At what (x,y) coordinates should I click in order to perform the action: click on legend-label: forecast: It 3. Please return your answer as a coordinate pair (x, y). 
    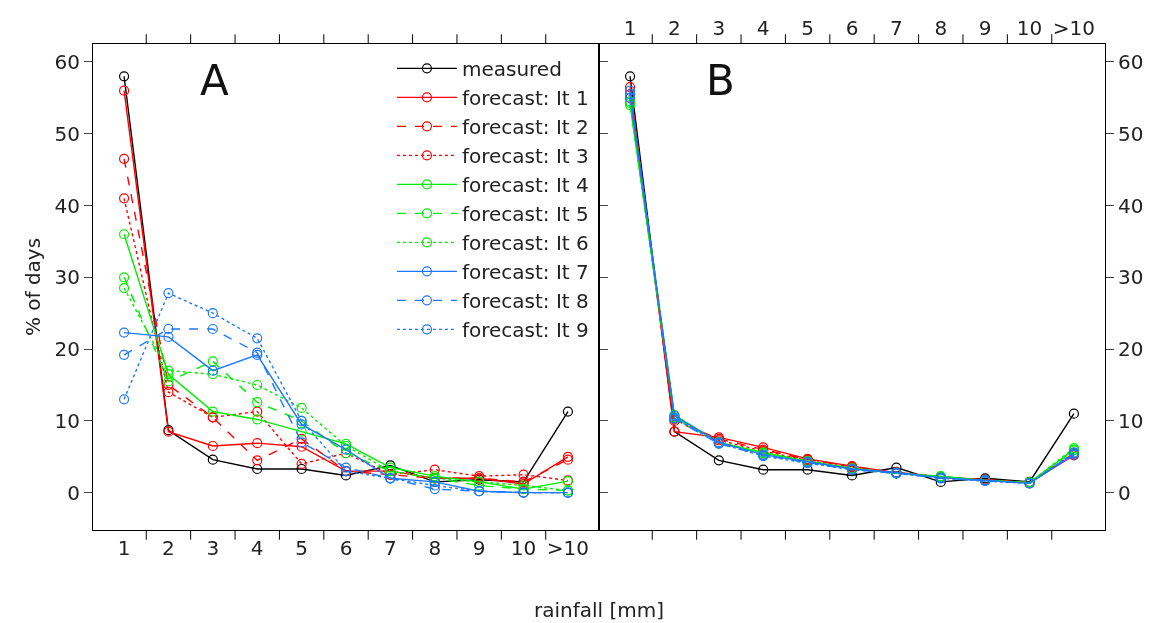
    Looking at the image, I should click on (525, 156).